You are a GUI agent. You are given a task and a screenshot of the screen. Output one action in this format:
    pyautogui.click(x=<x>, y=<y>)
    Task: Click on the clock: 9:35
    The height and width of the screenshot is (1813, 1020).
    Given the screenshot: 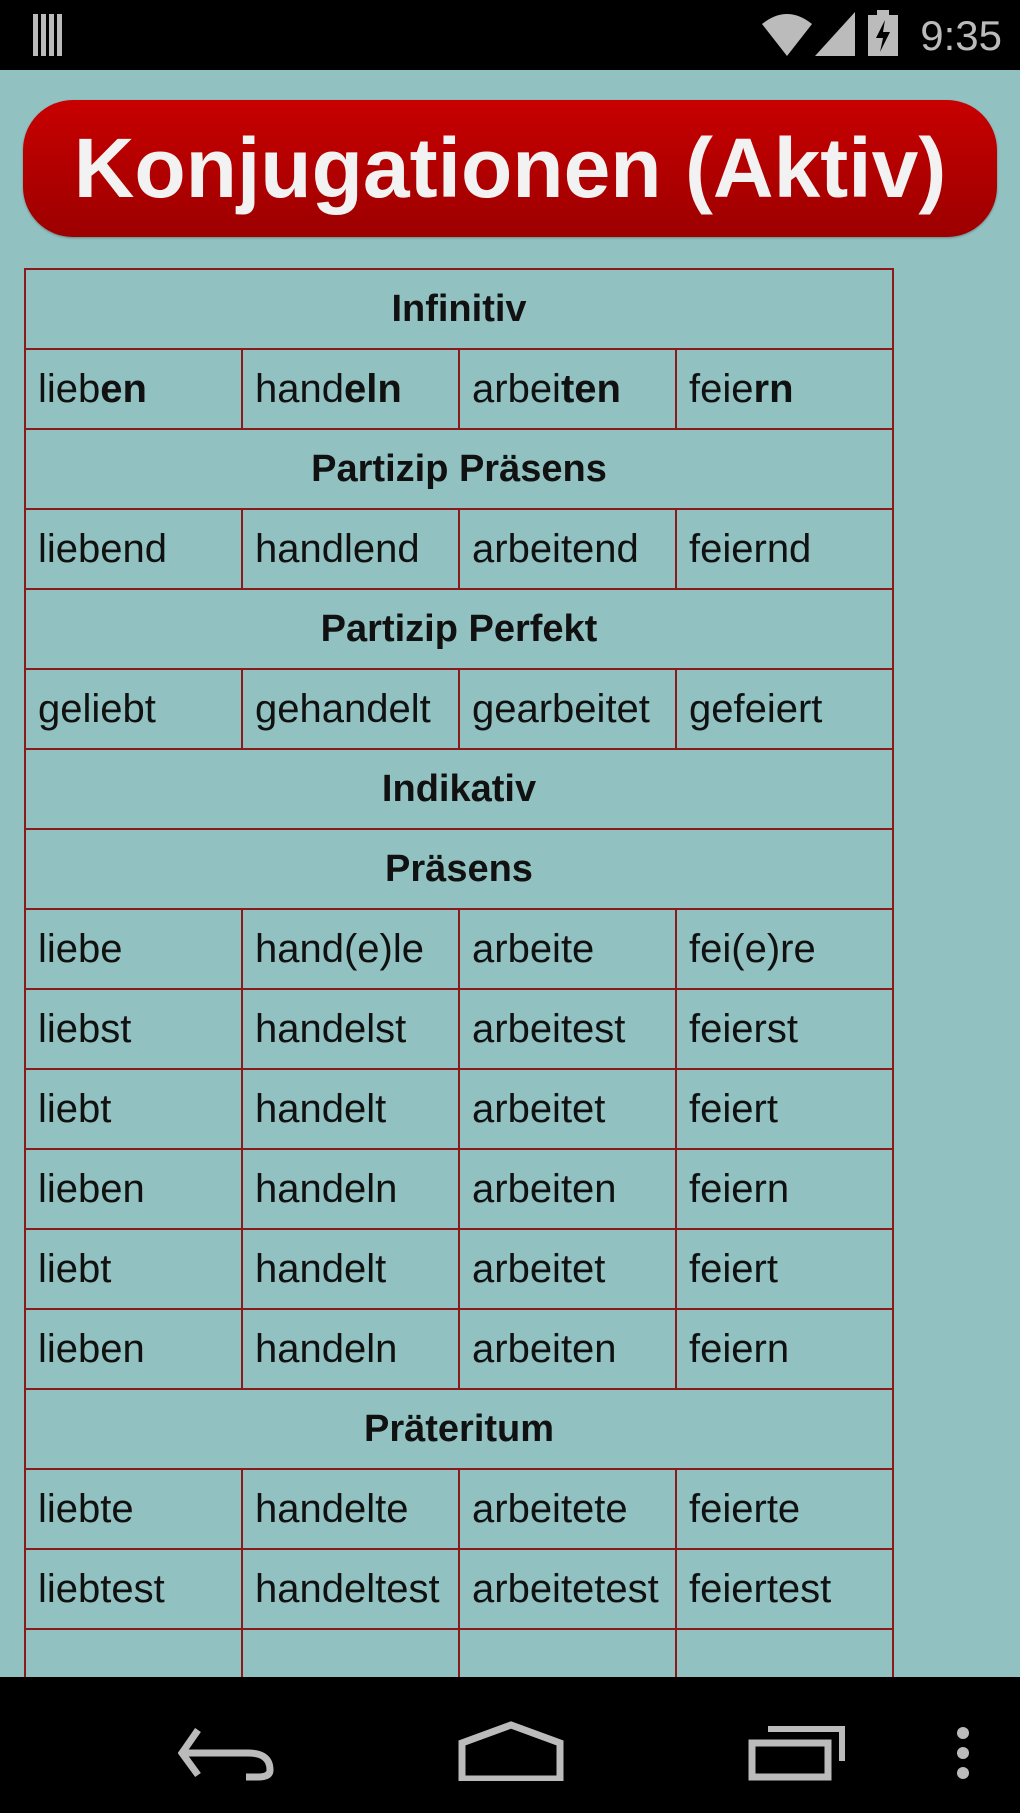 What is the action you would take?
    pyautogui.click(x=961, y=35)
    